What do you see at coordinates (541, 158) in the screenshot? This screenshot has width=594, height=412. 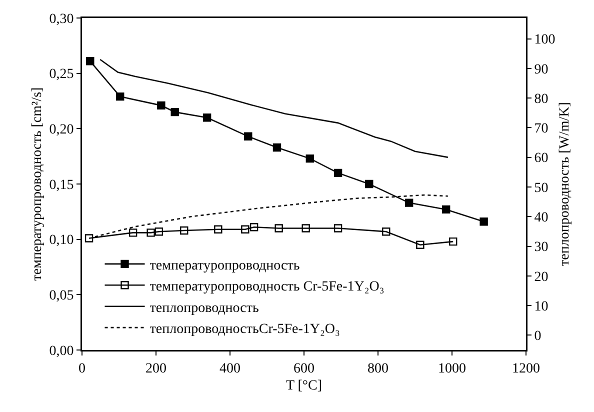 I see `y2-tick-label: 60` at bounding box center [541, 158].